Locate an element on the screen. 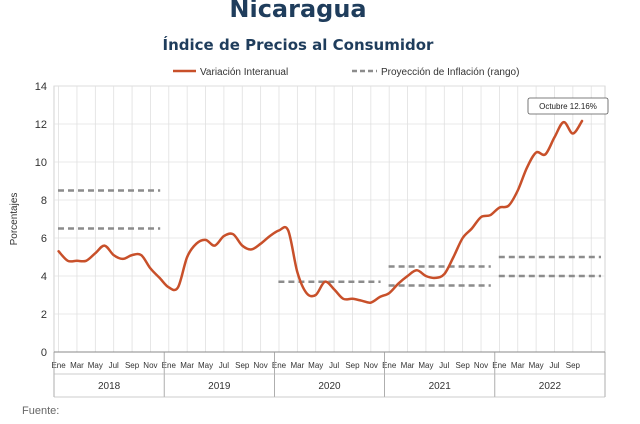  year-label: 2018 is located at coordinates (109, 386).